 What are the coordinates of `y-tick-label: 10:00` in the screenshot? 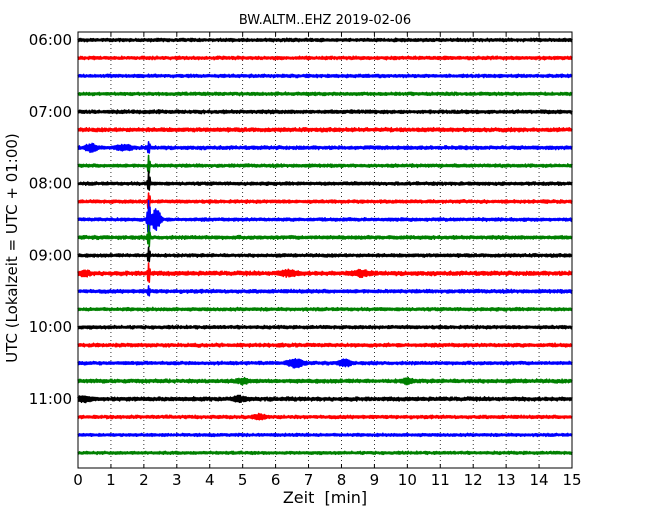 It's located at (50, 327).